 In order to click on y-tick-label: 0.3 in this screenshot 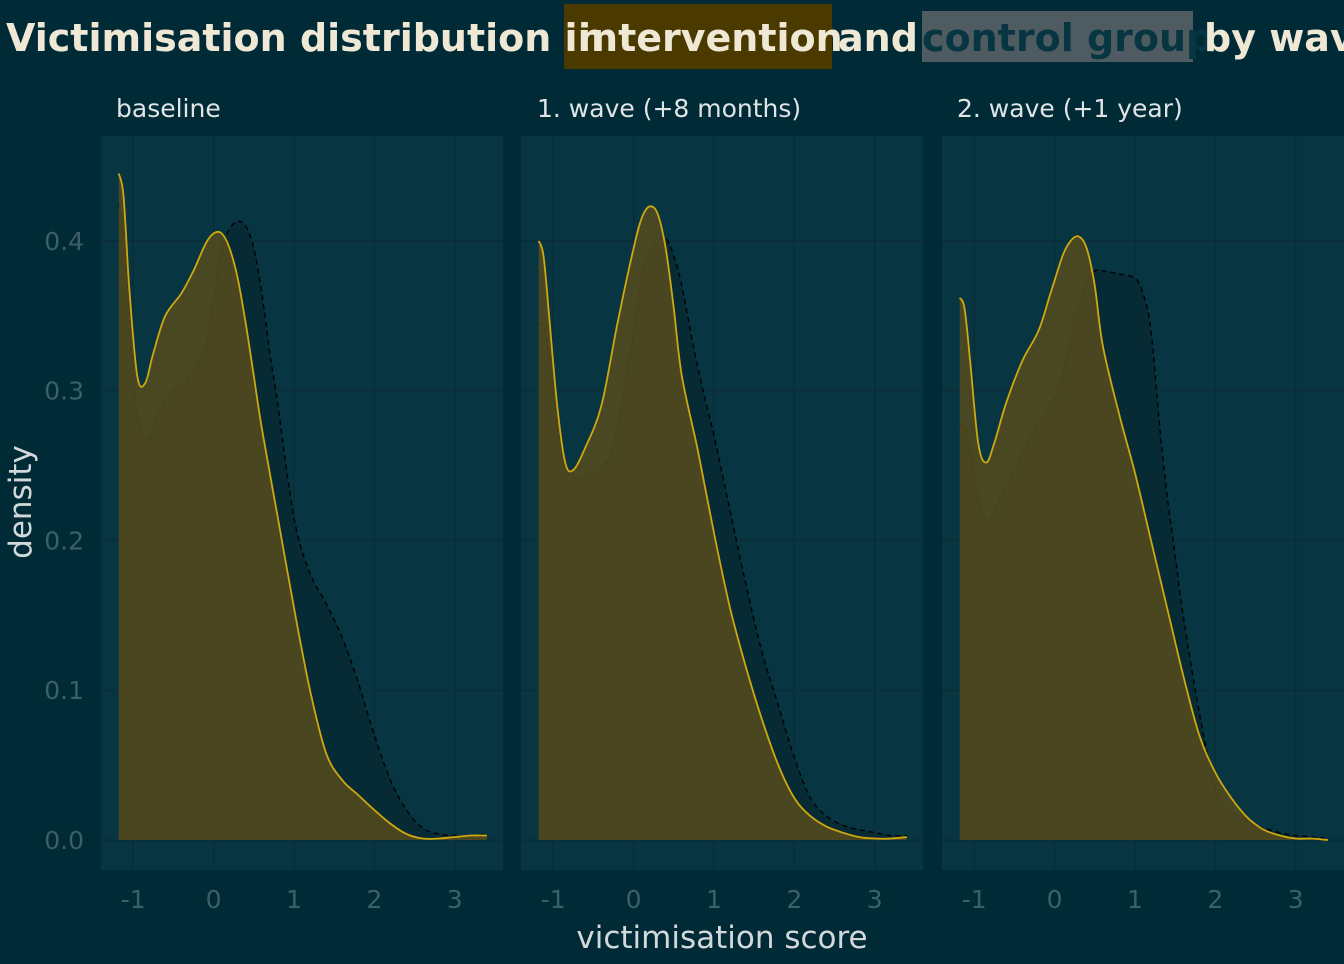, I will do `click(64, 391)`.